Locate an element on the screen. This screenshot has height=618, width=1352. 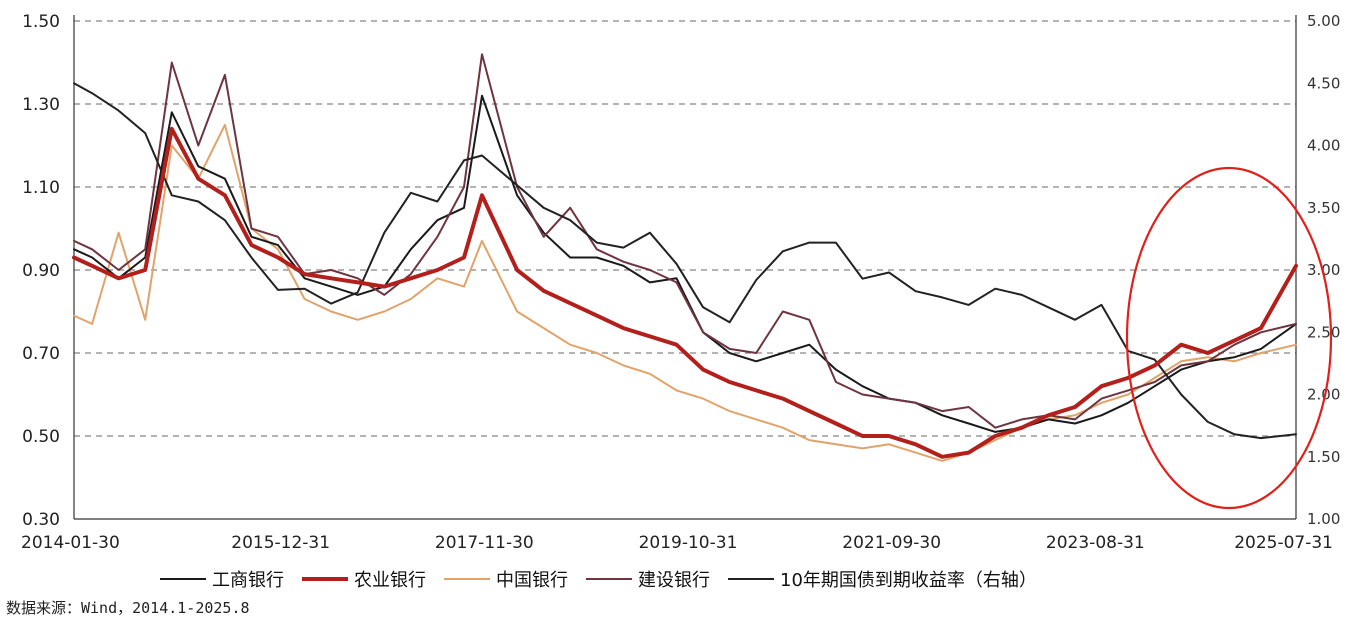
y-right-tick-label: 4.00 is located at coordinates (1323, 146).